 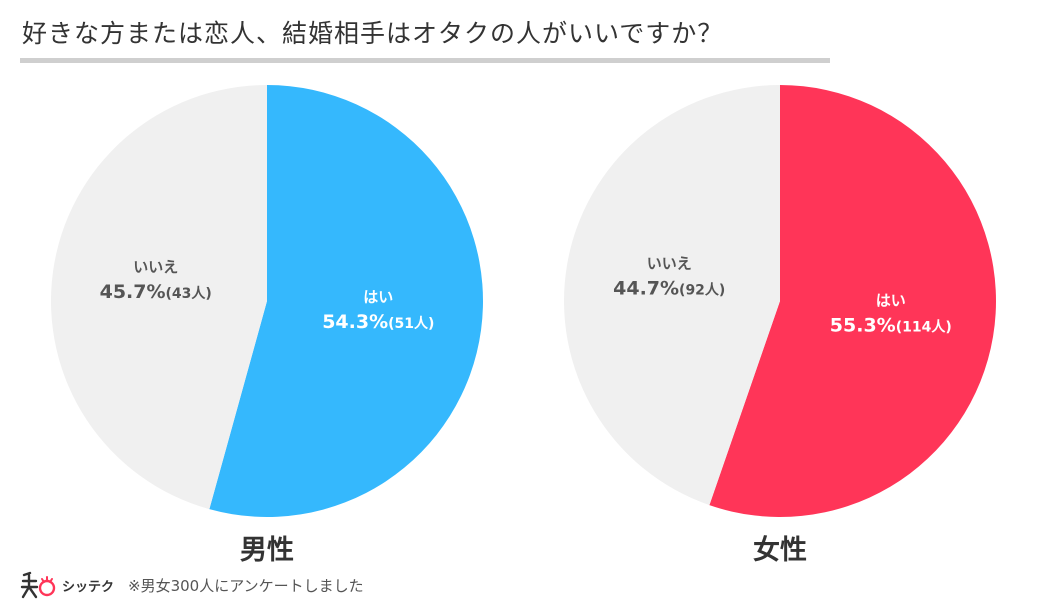 What do you see at coordinates (669, 263) in the screenshot?
I see `pie-label-female-no-name: いいえ` at bounding box center [669, 263].